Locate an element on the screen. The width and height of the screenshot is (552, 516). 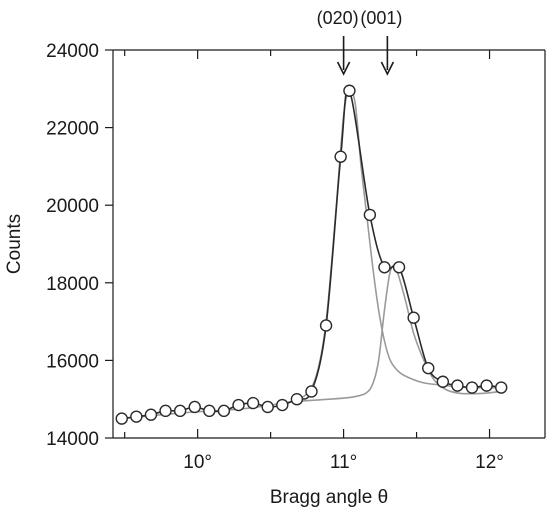
y-tick-label: 18000 is located at coordinates (72, 284).